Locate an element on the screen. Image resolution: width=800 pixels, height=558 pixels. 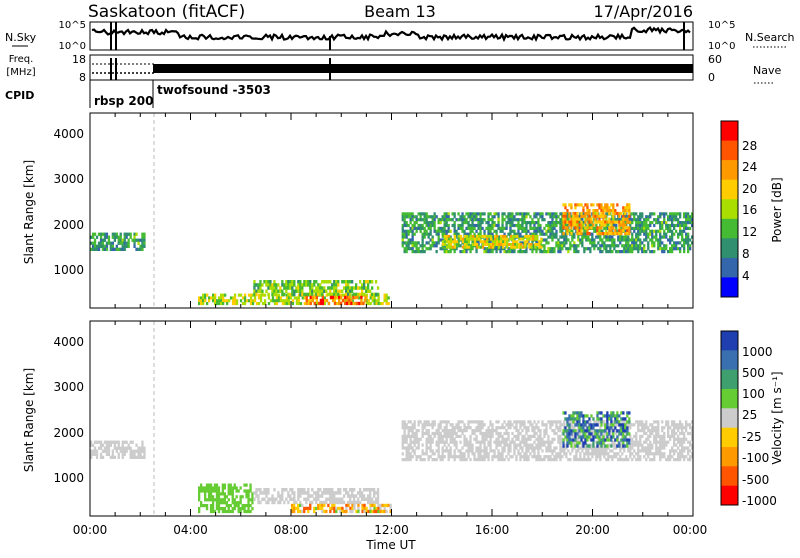
velocity-ytick-label: 3000 is located at coordinates (68, 387).